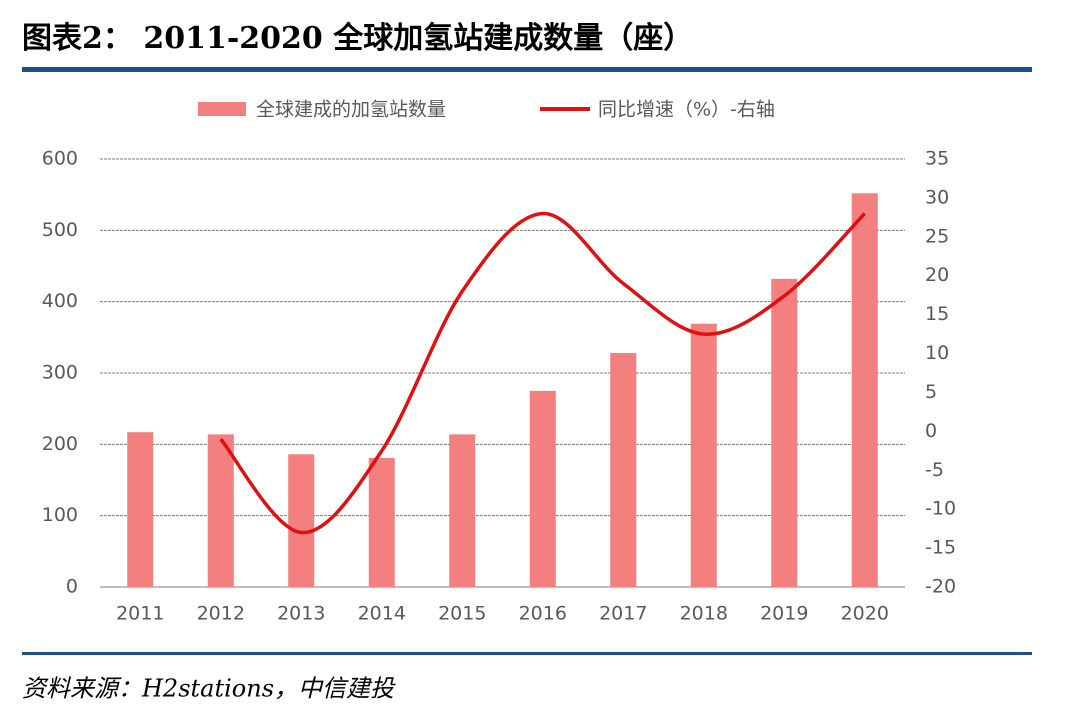 This screenshot has height=724, width=1080. What do you see at coordinates (527, 69) in the screenshot?
I see `title-rule` at bounding box center [527, 69].